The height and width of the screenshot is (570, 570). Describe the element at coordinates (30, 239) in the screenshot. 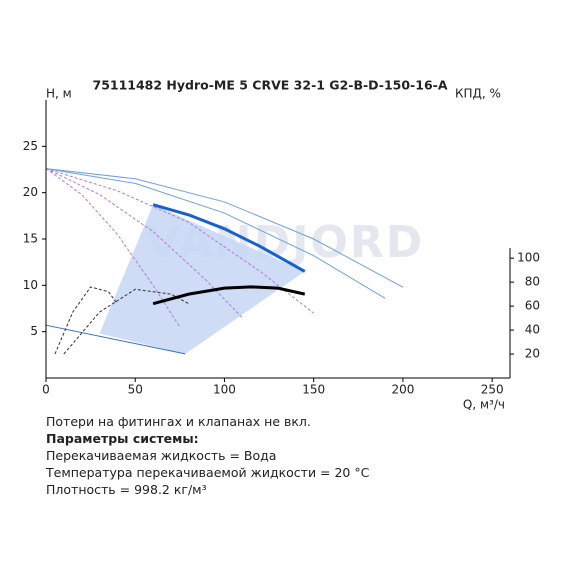

I see `y-tick-label: 15` at that location.